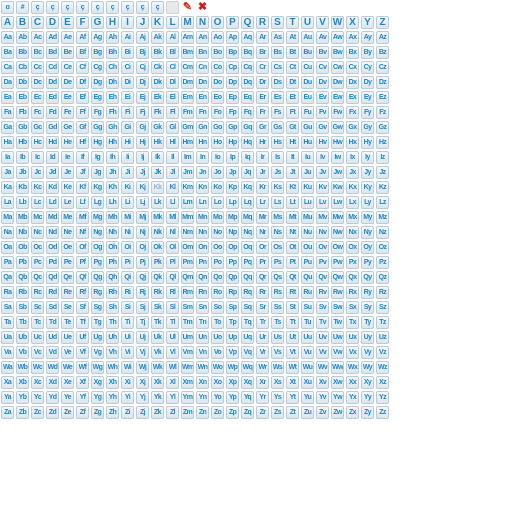 Image resolution: width=512 pixels, height=512 pixels. Describe the element at coordinates (367, 82) in the screenshot. I see `digraph-tile: Dy` at that location.